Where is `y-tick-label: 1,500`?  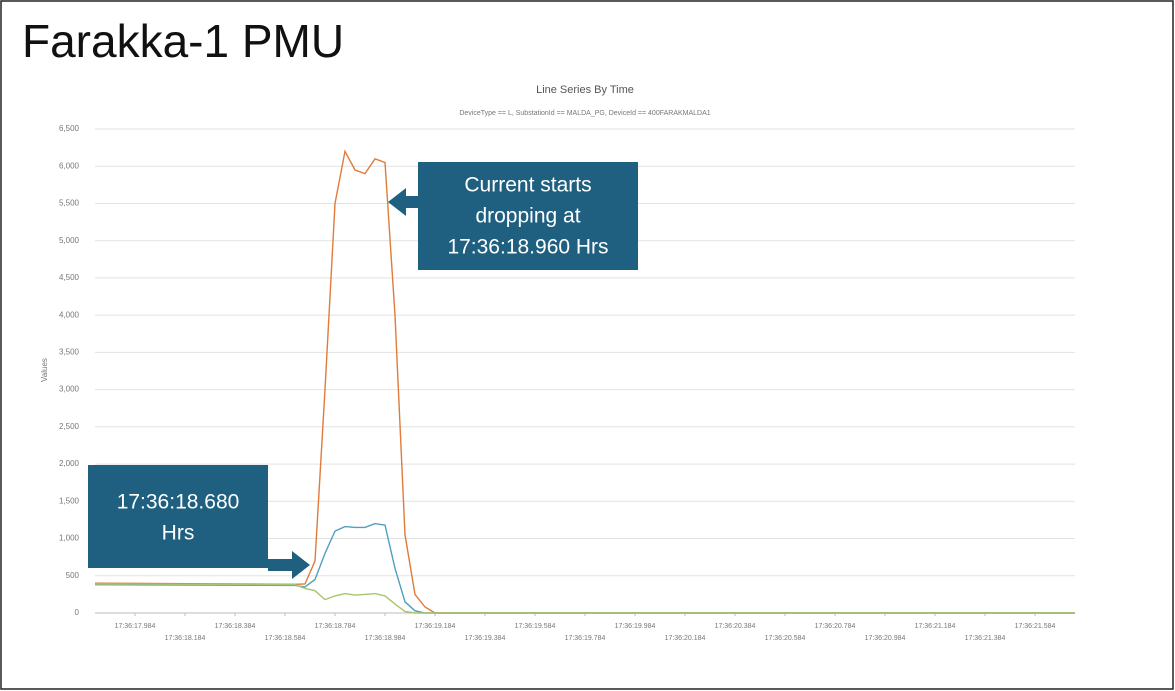
y-tick-label: 1,500 is located at coordinates (69, 500).